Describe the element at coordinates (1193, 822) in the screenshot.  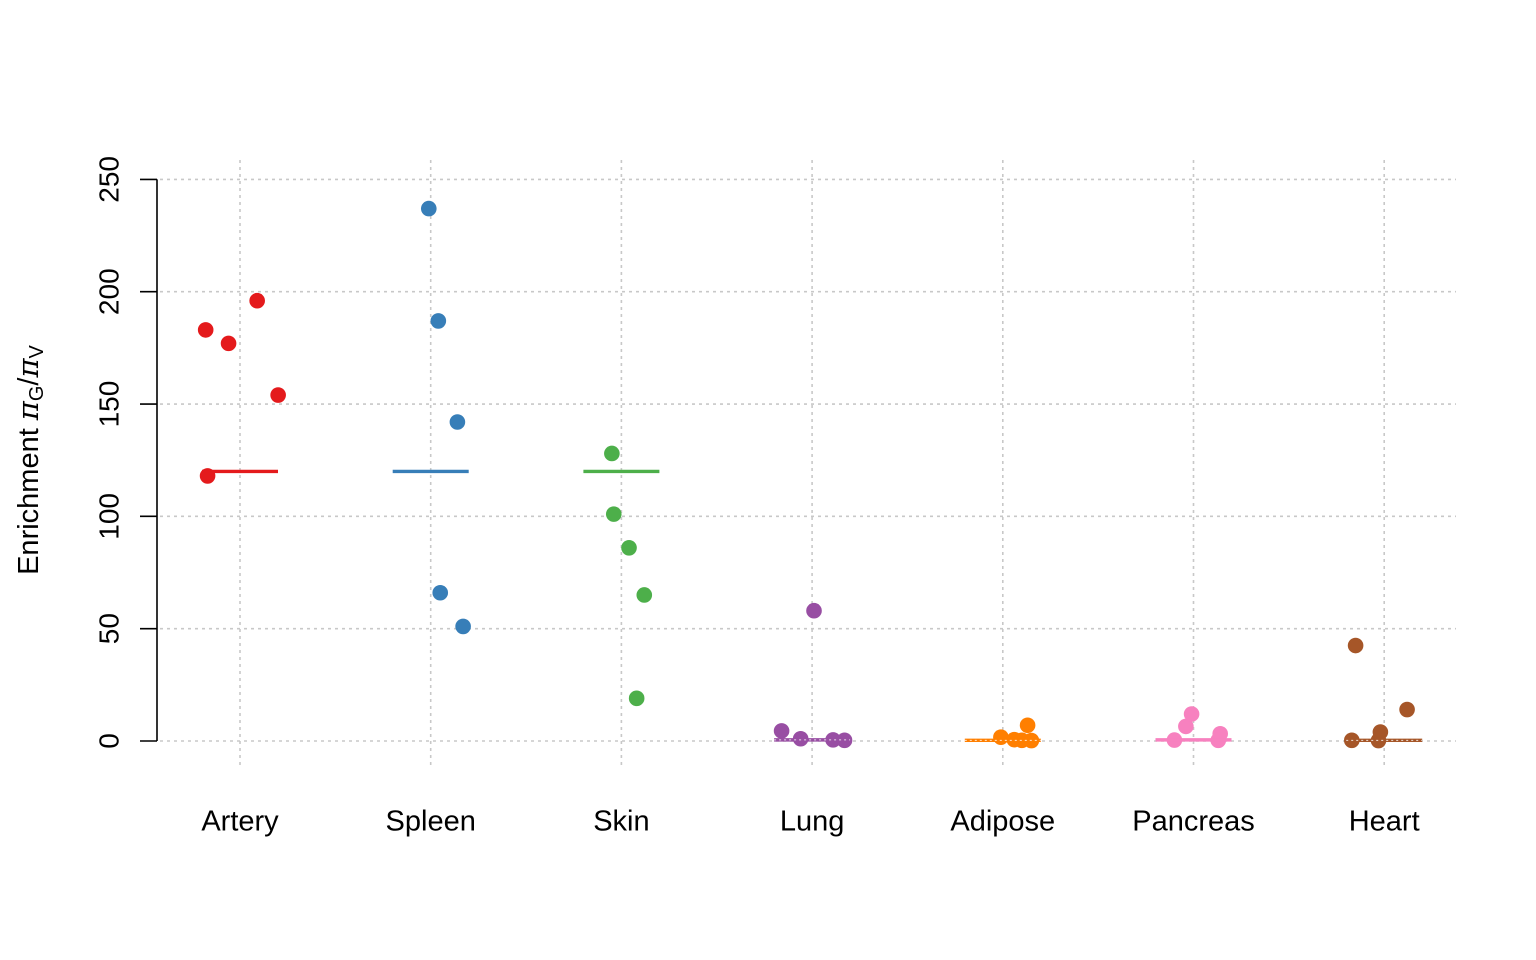
I see `x-tick-label-pancreas: Pancreas` at that location.